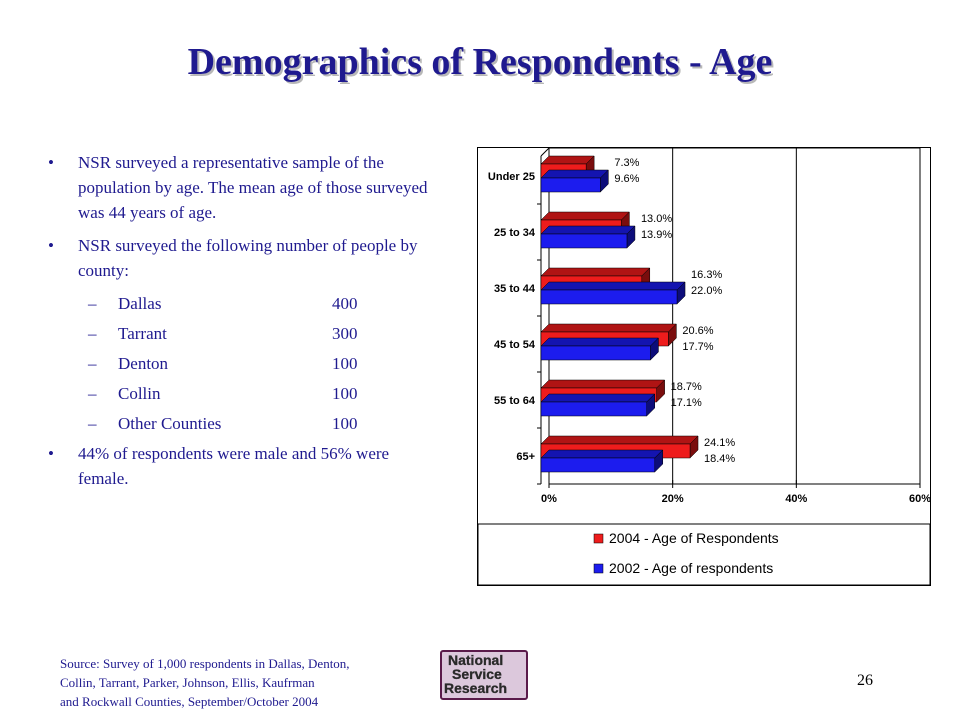 The image size is (960, 720). I want to click on data-label-2004: 24.1%, so click(719, 443).